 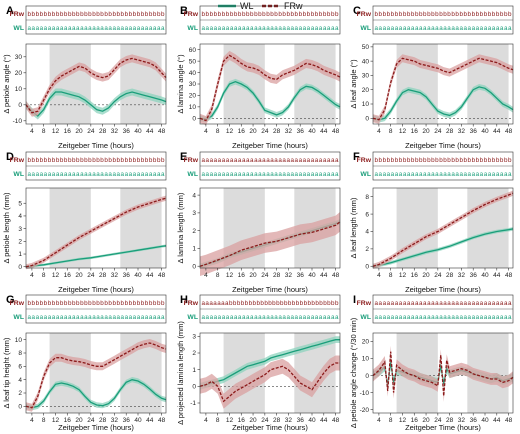 What do you see at coordinates (366, 61) in the screenshot?
I see `y-tick-label: 40` at bounding box center [366, 61].